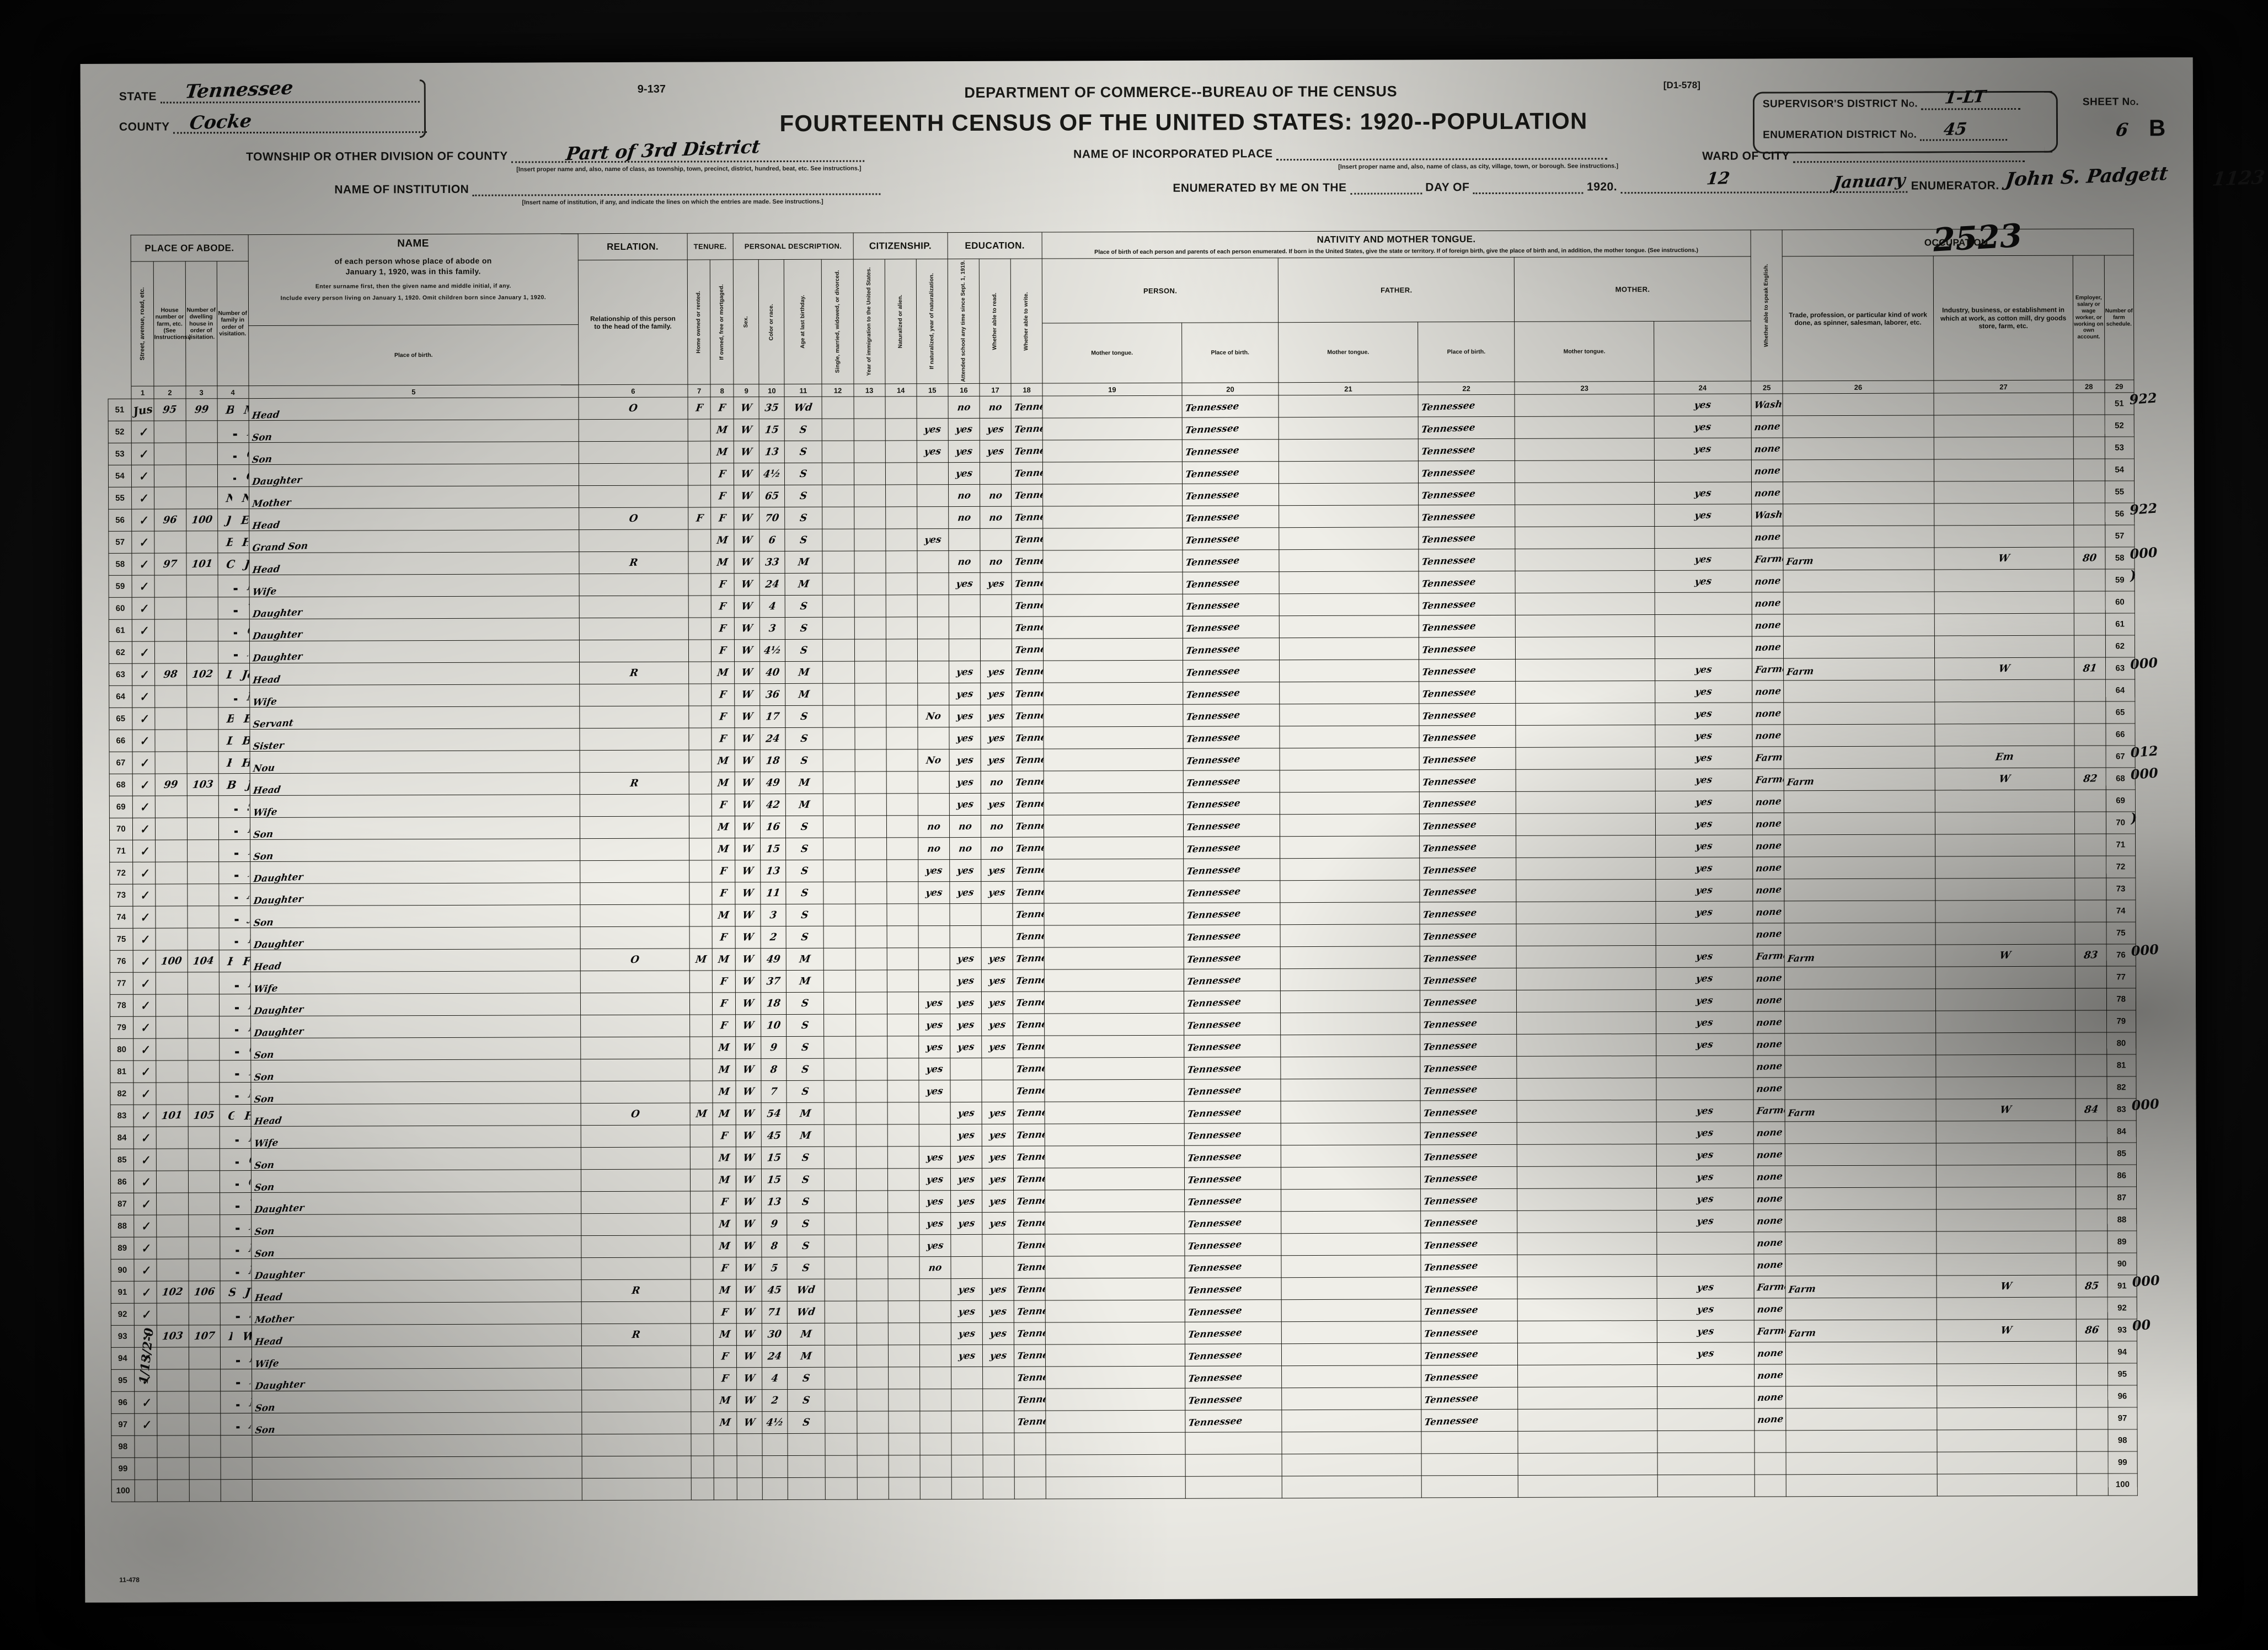 The width and height of the screenshot is (2268, 1650). What do you see at coordinates (204, 1292) in the screenshot?
I see `cell-dwelling-number: 106` at bounding box center [204, 1292].